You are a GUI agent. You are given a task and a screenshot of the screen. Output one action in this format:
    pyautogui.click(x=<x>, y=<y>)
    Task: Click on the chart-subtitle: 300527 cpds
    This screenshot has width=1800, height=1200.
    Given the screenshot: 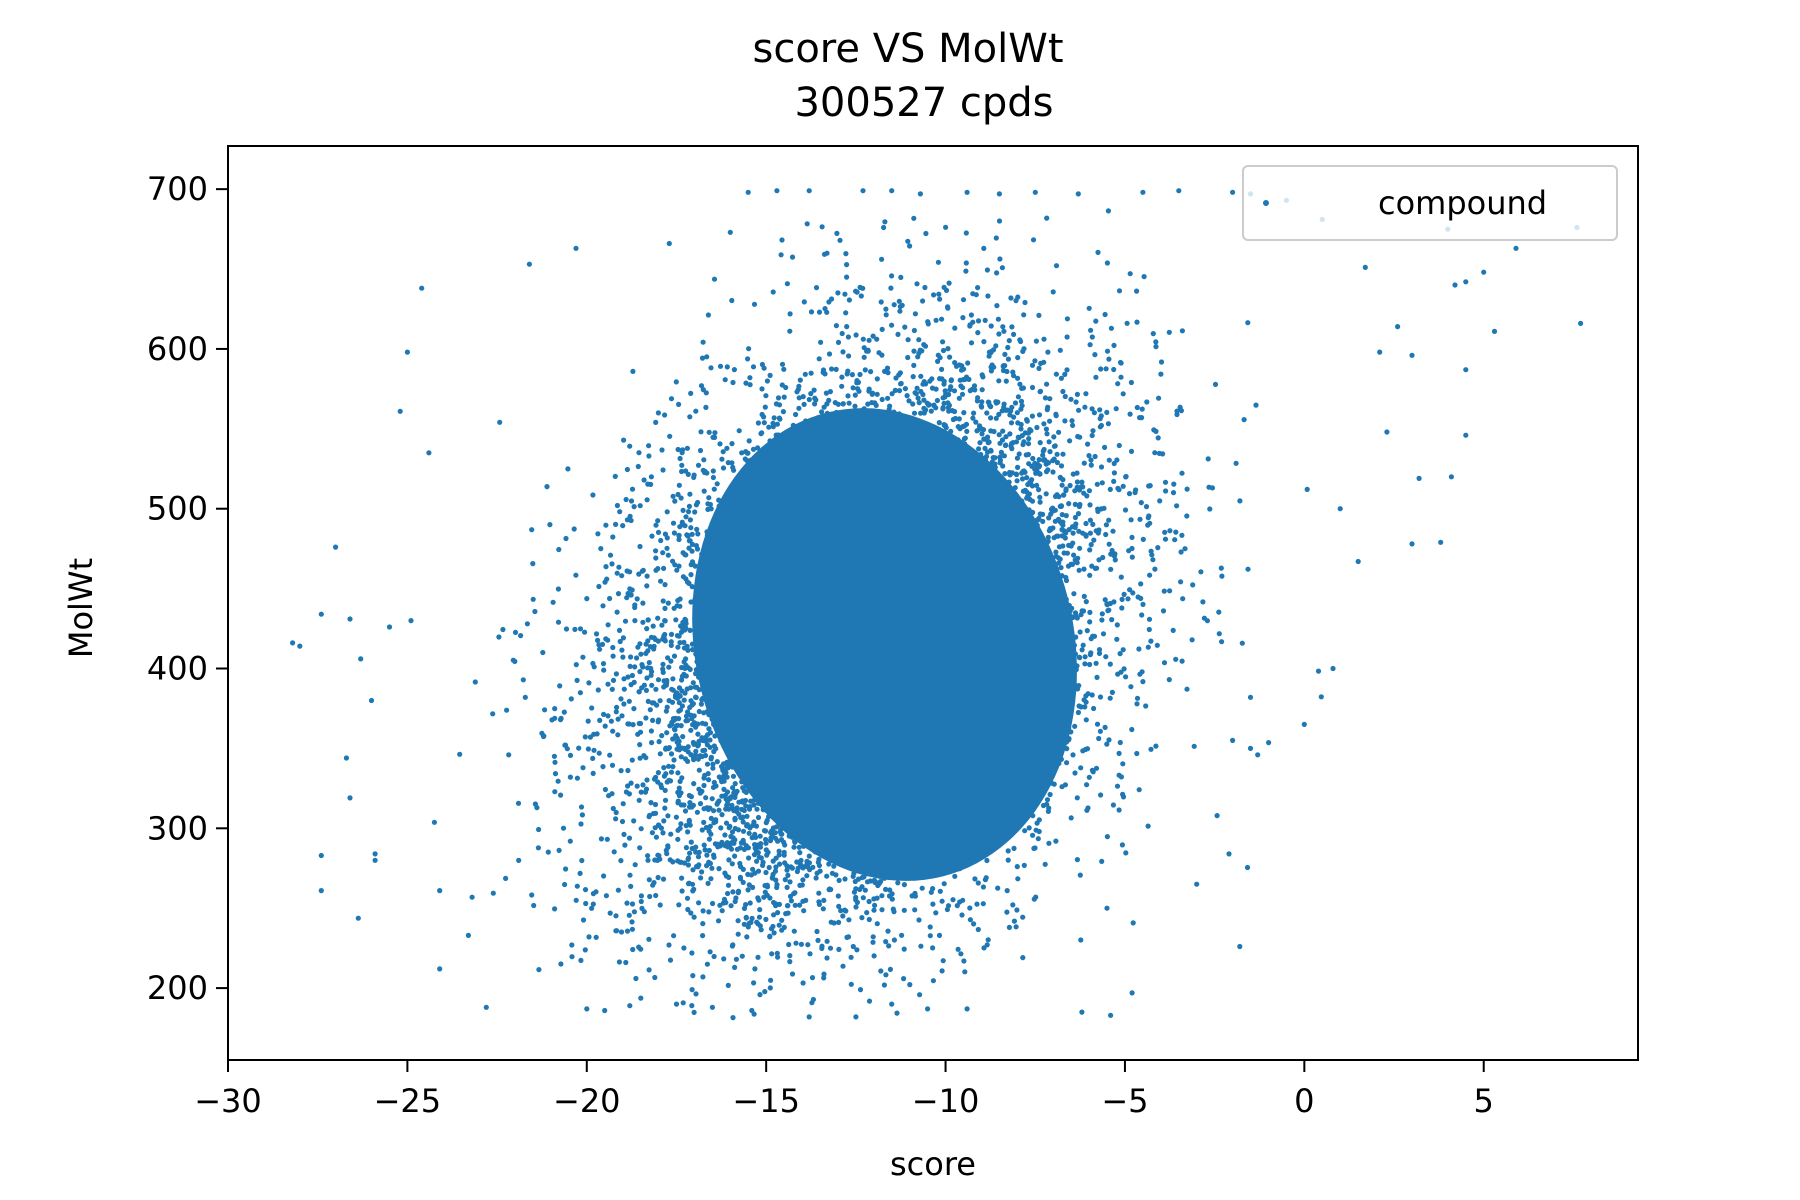 What is the action you would take?
    pyautogui.click(x=923, y=103)
    